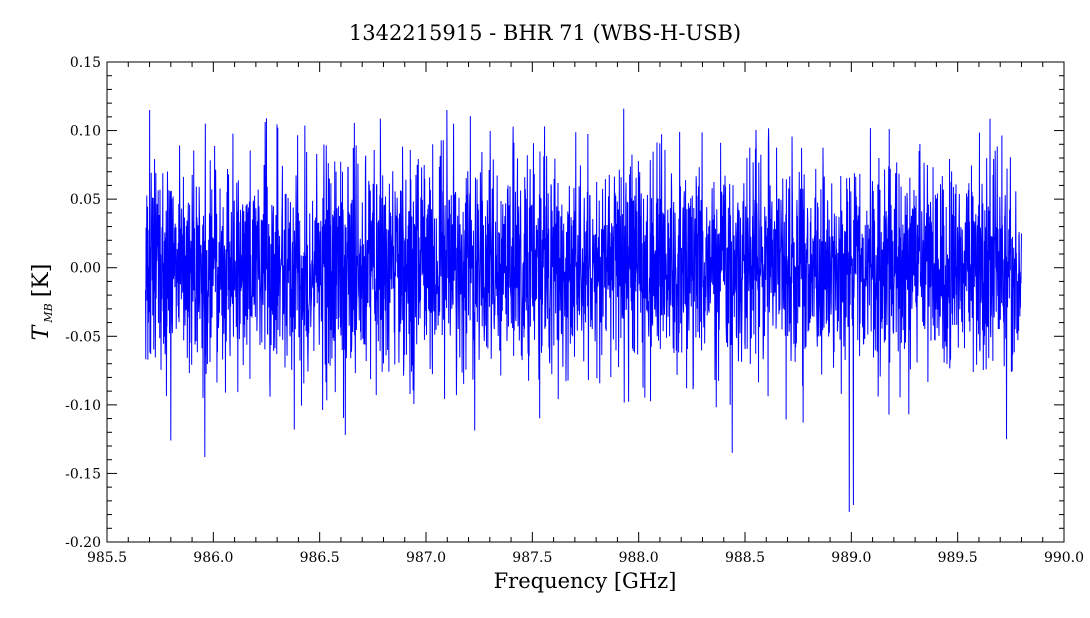  What do you see at coordinates (41, 331) in the screenshot?
I see `y-axis-symbol: T` at bounding box center [41, 331].